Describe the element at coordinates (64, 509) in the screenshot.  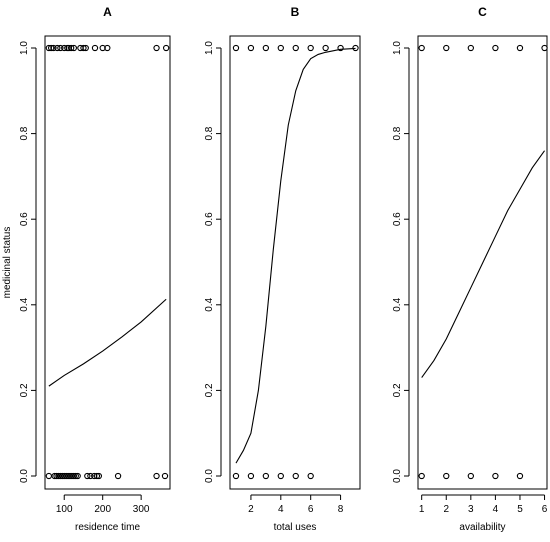
I see `panel-a-x-tick-label: 100` at that location.